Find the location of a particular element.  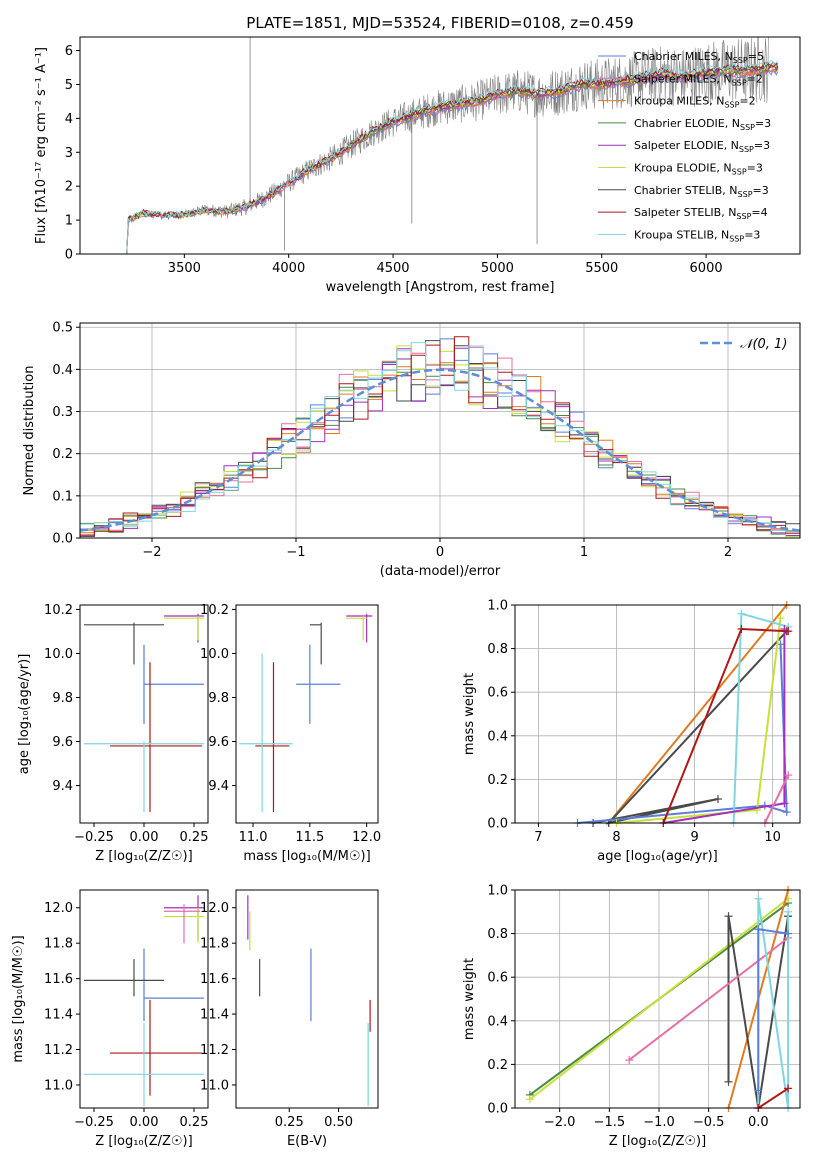

y-tick-label: 1 is located at coordinates (69, 221).